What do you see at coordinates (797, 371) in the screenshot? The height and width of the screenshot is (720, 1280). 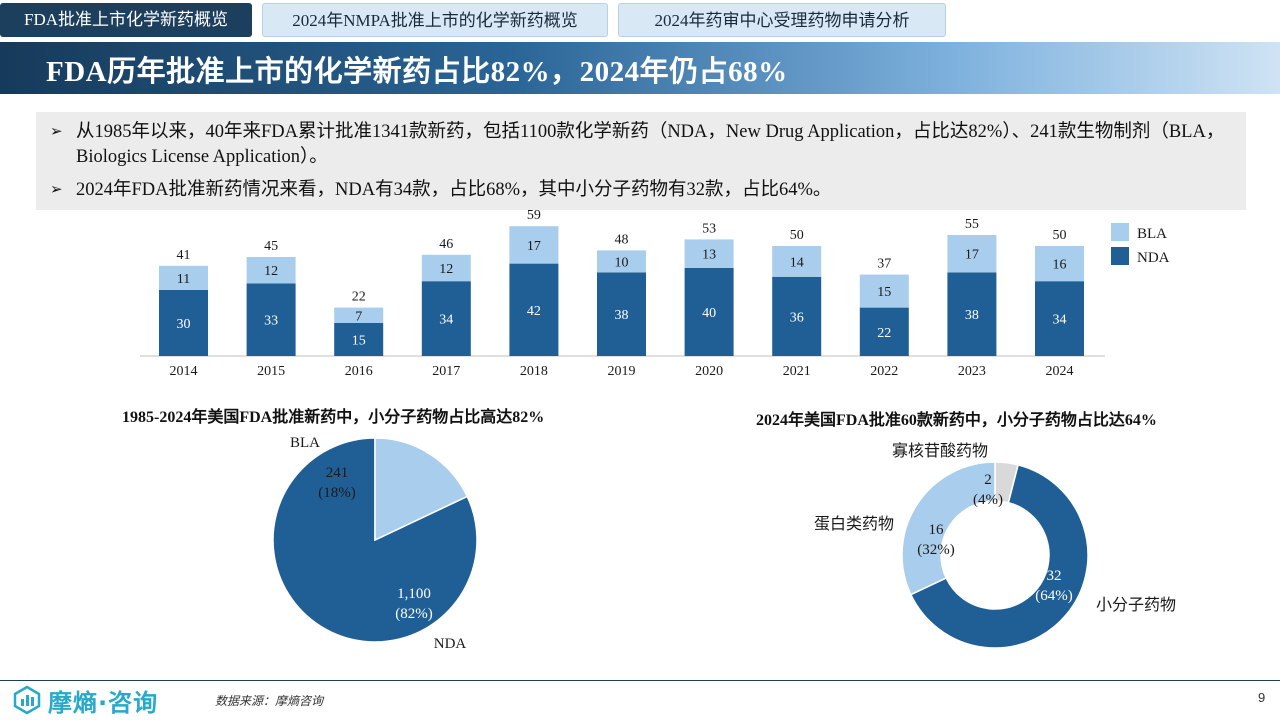 I see `x-tick-label: 2021` at bounding box center [797, 371].